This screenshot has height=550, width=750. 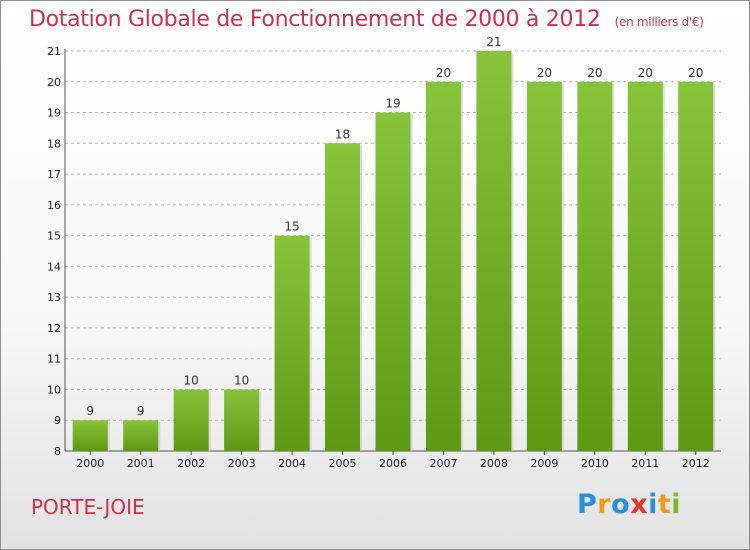 I want to click on y-tick-label: 17, so click(x=54, y=174).